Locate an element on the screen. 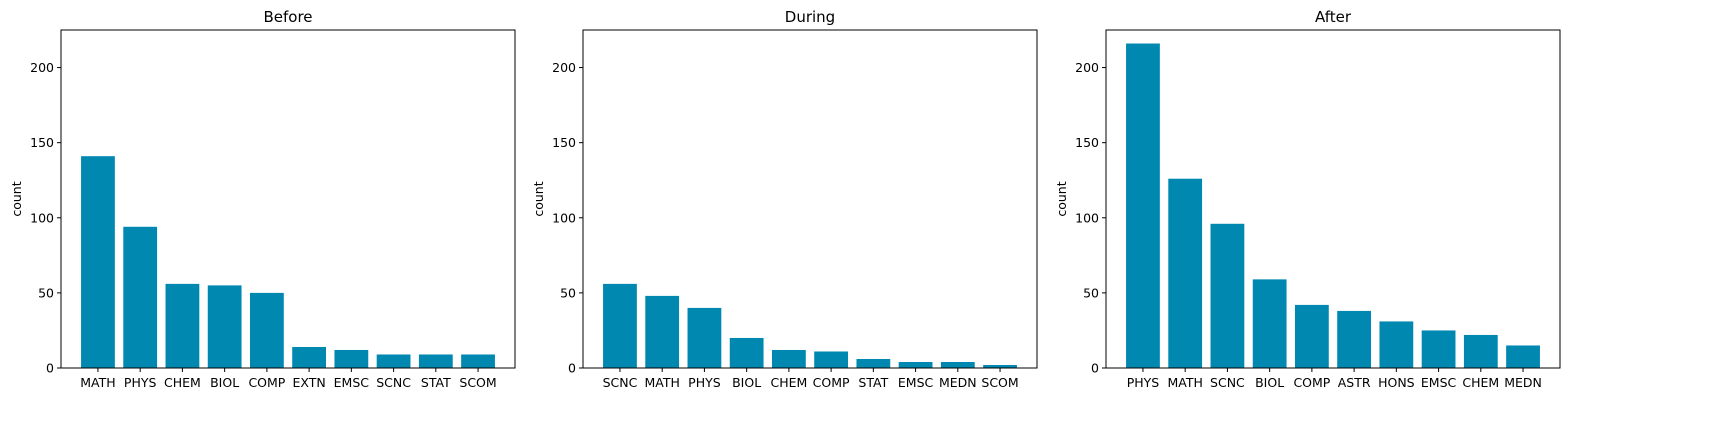 The width and height of the screenshot is (1713, 435). bar-hons is located at coordinates (1396, 344).